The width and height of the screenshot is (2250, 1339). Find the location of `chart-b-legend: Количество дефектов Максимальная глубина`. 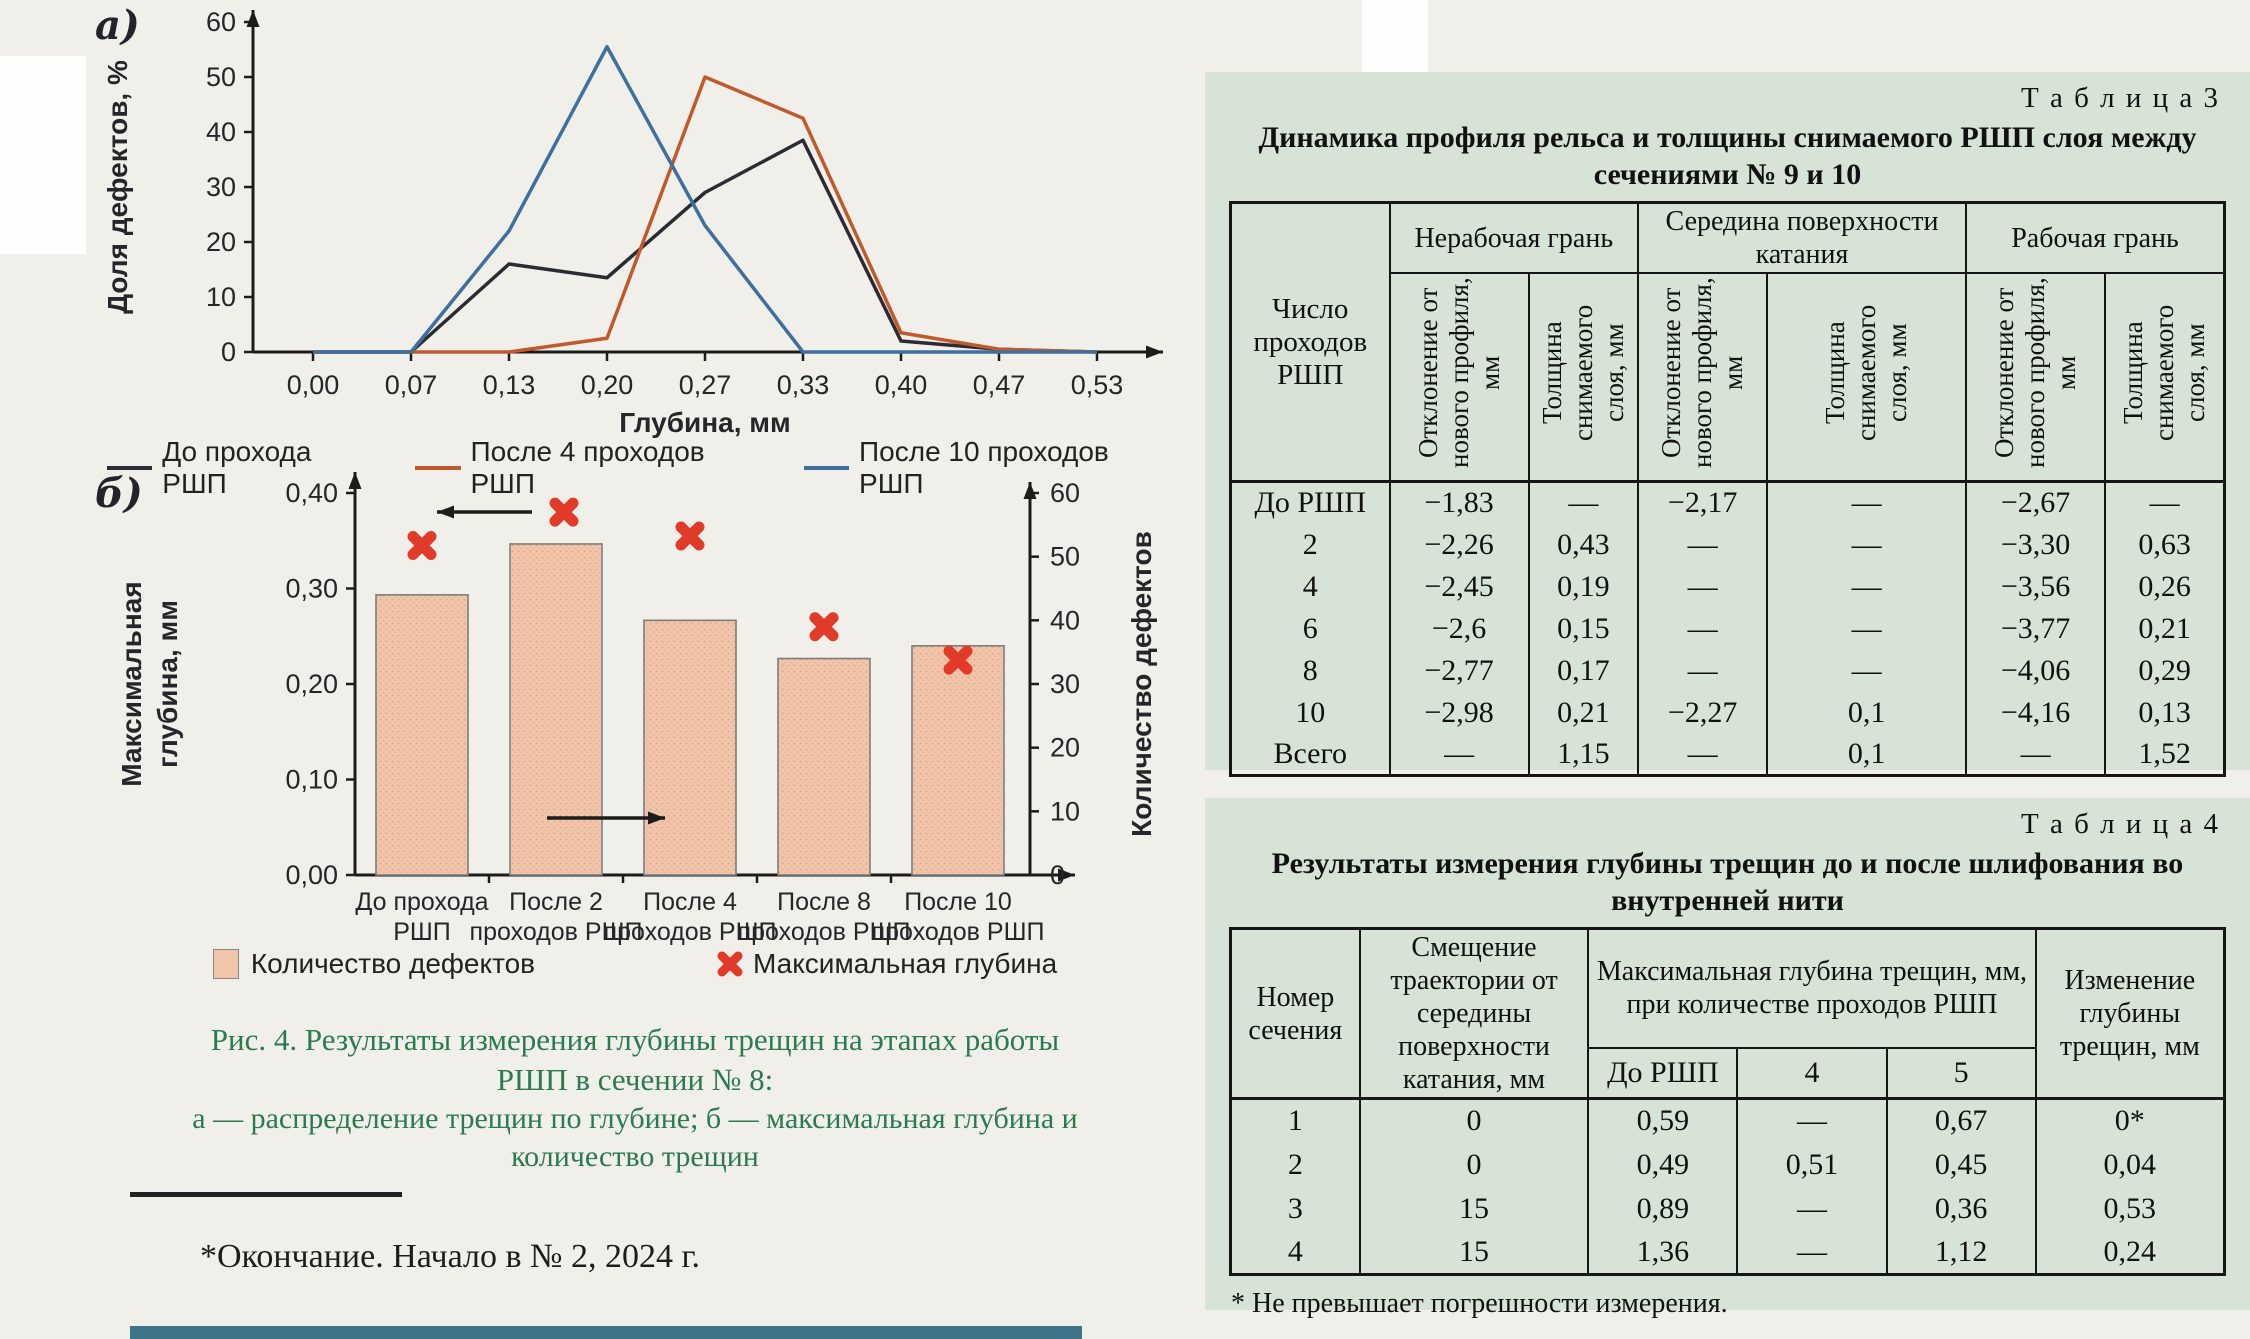

chart-b-legend: Количество дефектов Максимальная глубина is located at coordinates (635, 964).